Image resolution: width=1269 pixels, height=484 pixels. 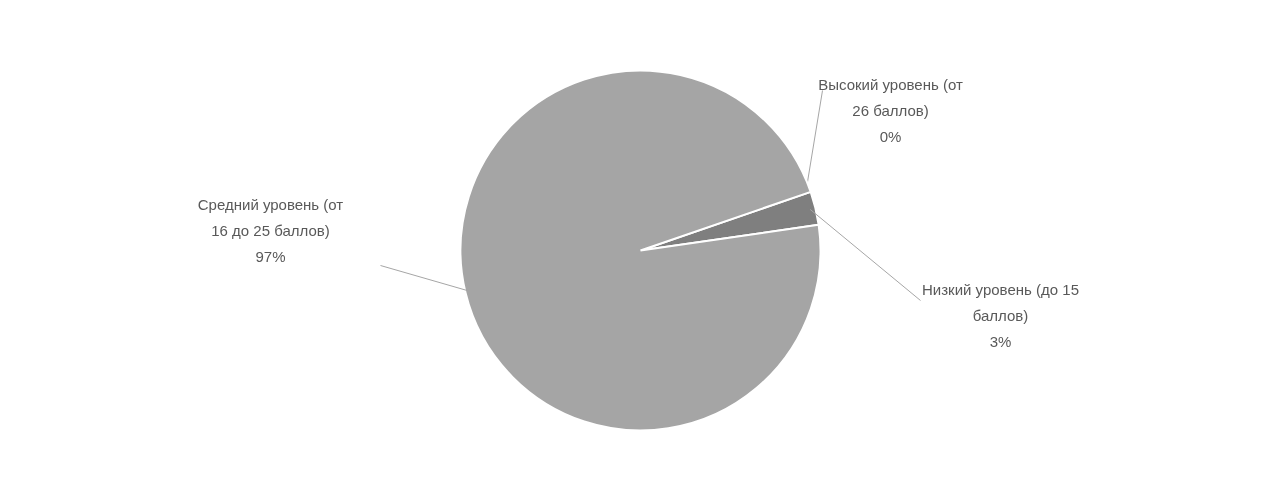 What do you see at coordinates (1000, 341) in the screenshot?
I see `data-label: 3%` at bounding box center [1000, 341].